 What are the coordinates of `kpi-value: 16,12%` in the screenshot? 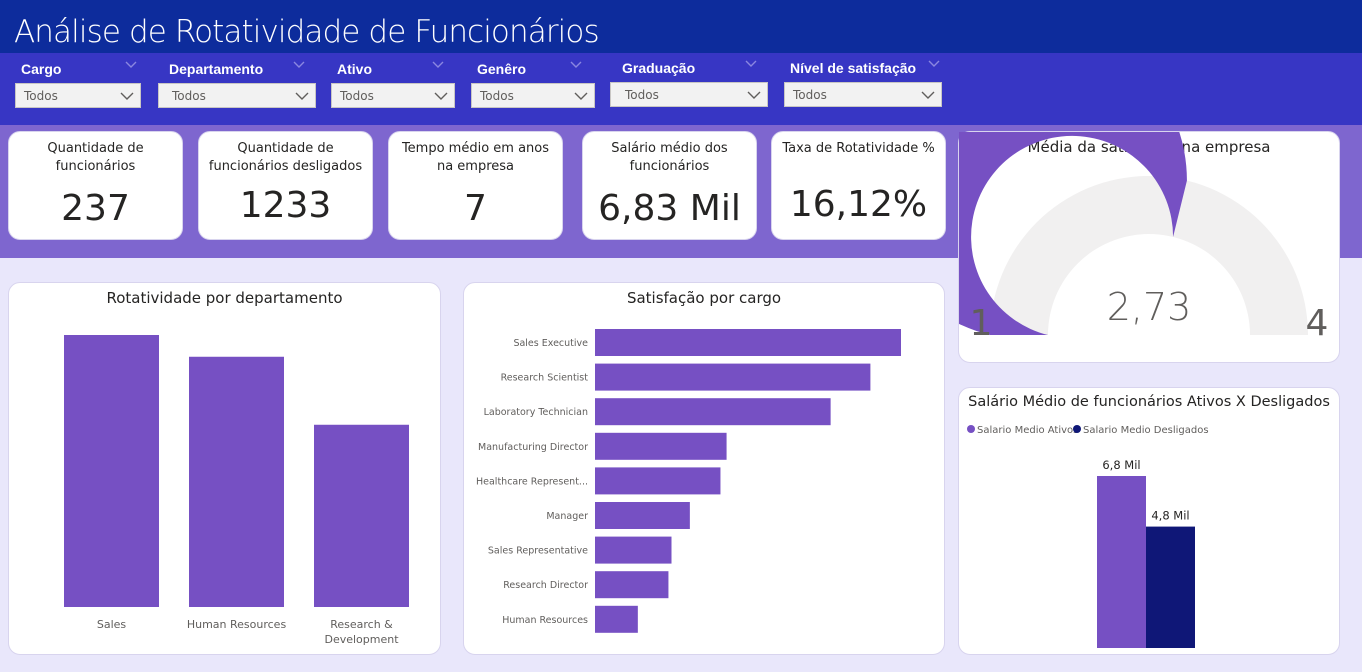 It's located at (858, 204).